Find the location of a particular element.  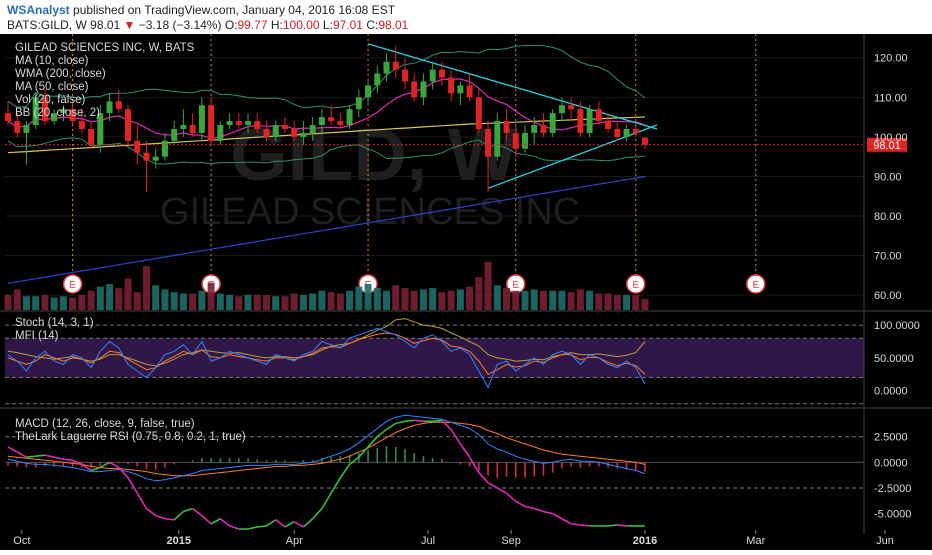

macd-axis-label: 2.5000 is located at coordinates (891, 438).